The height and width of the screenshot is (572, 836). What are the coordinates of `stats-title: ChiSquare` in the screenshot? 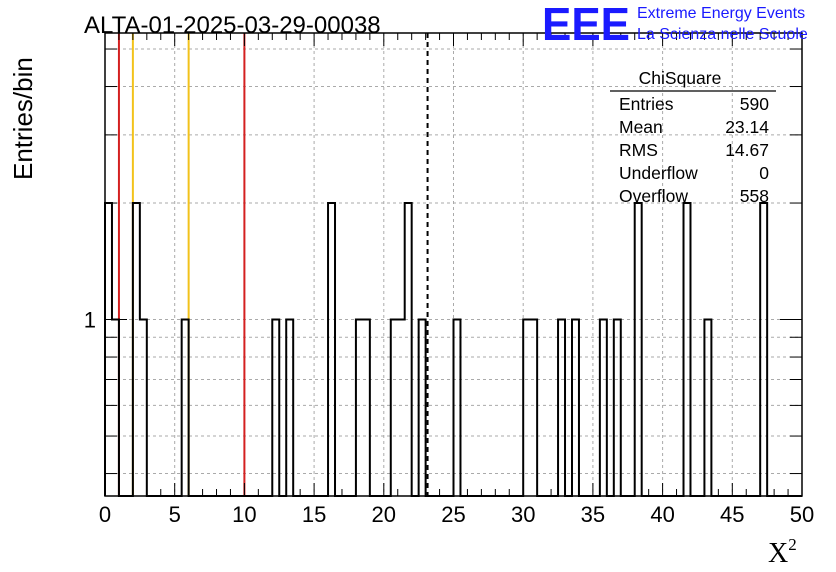 It's located at (680, 78).